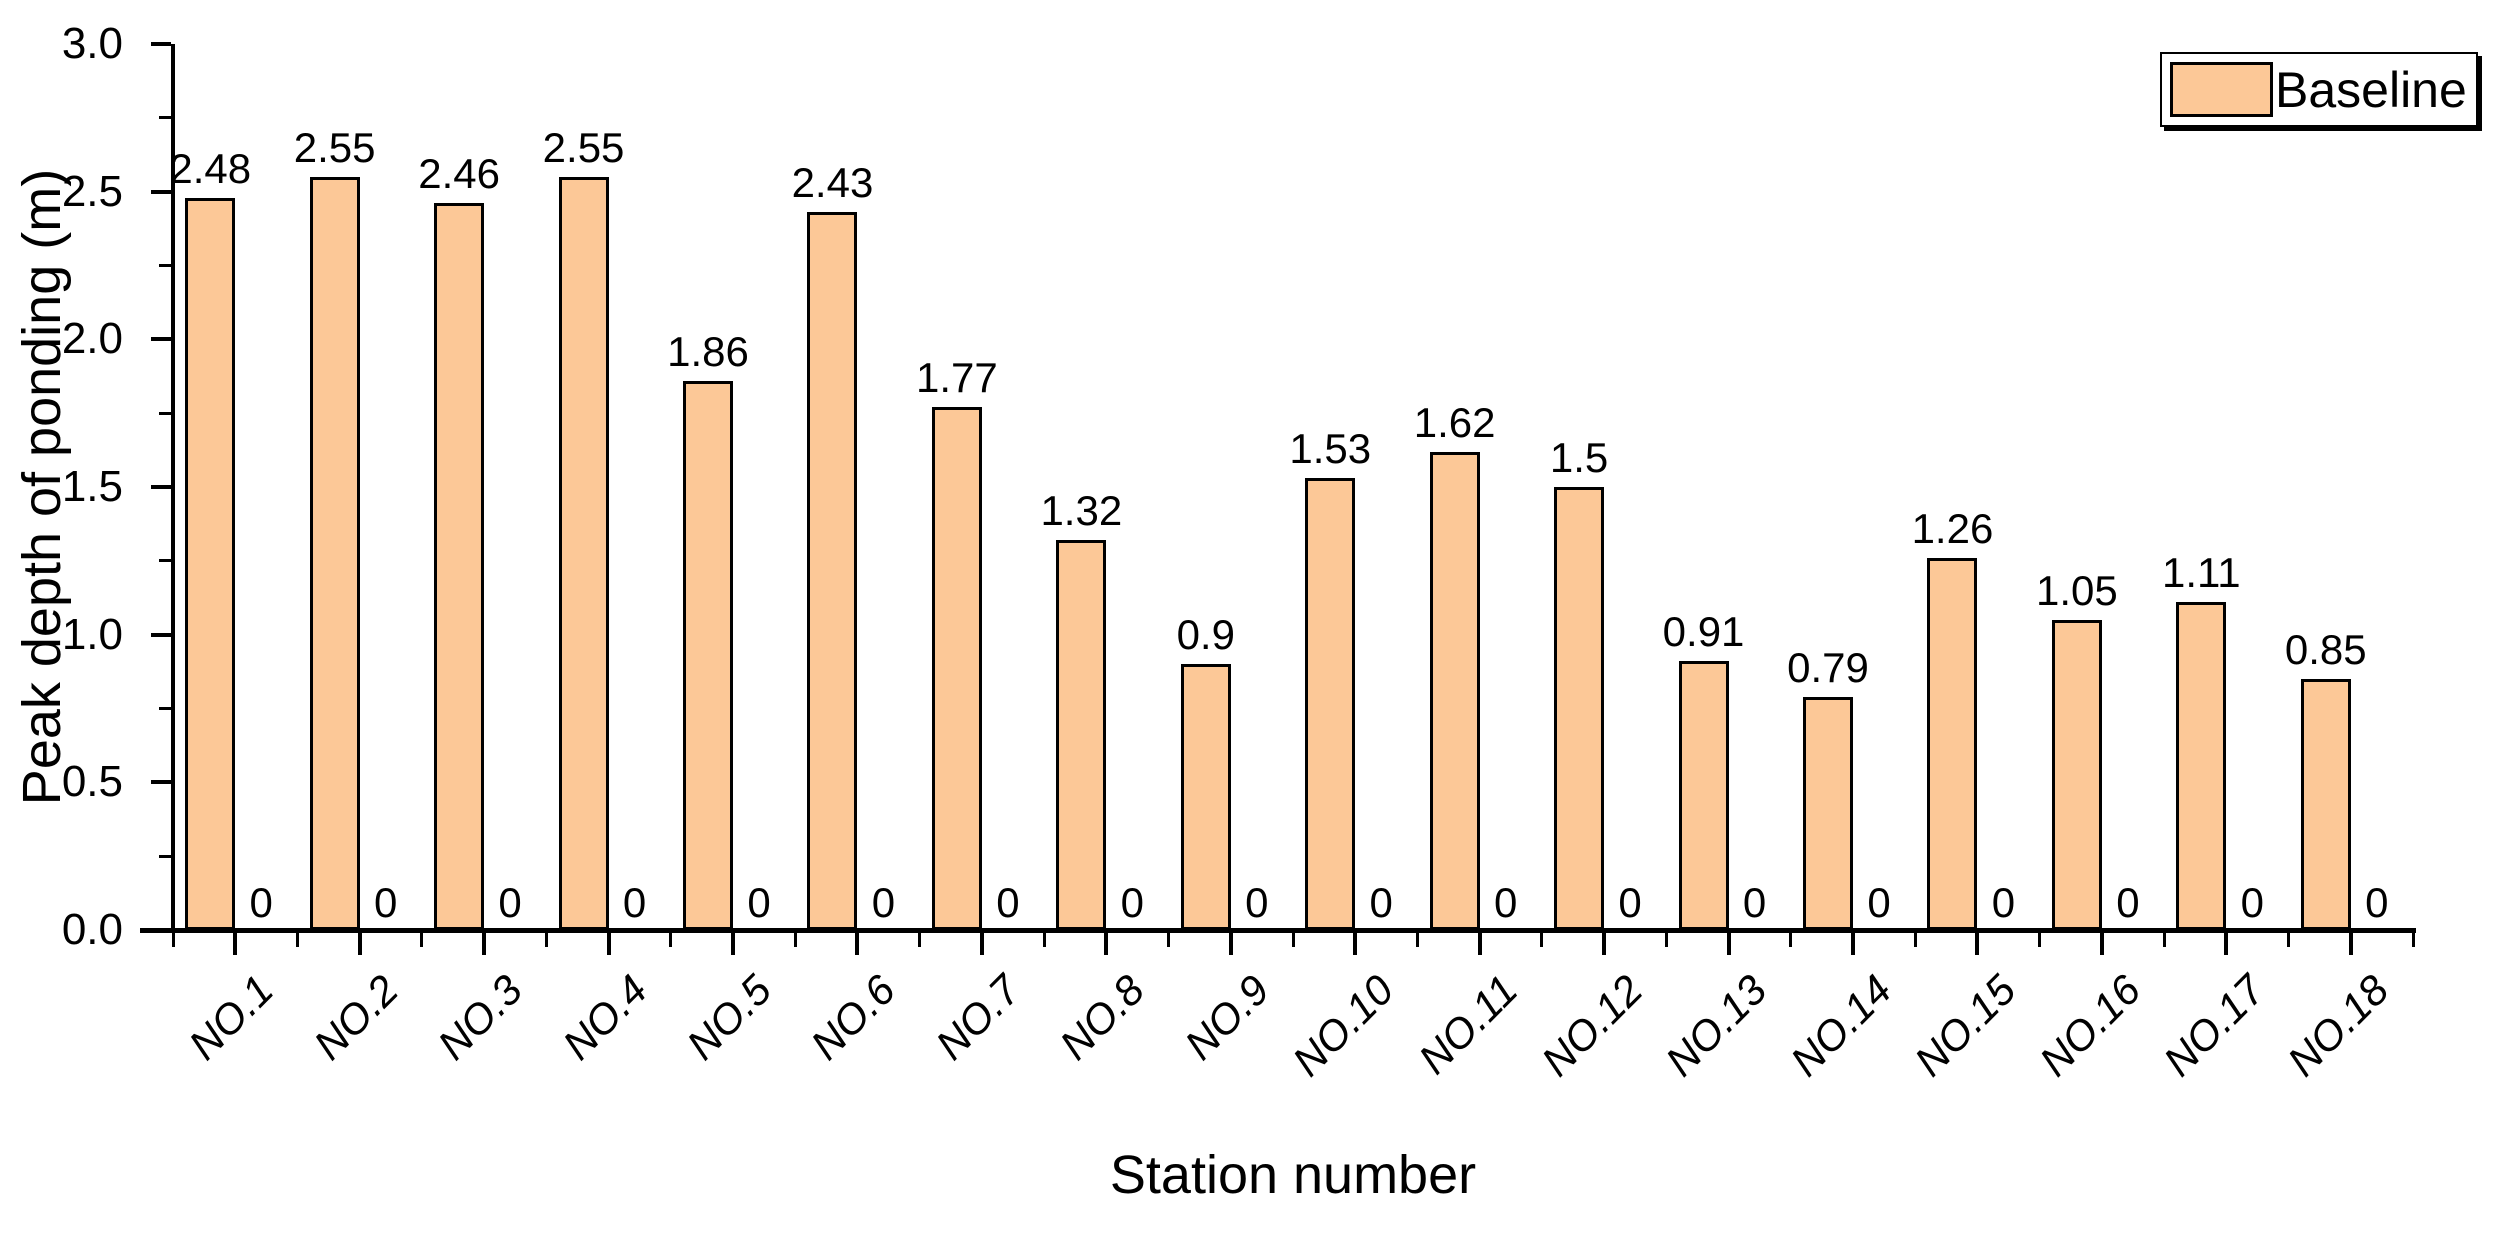 Image resolution: width=2502 pixels, height=1237 pixels. I want to click on bar-value-label: 2.48, so click(210, 168).